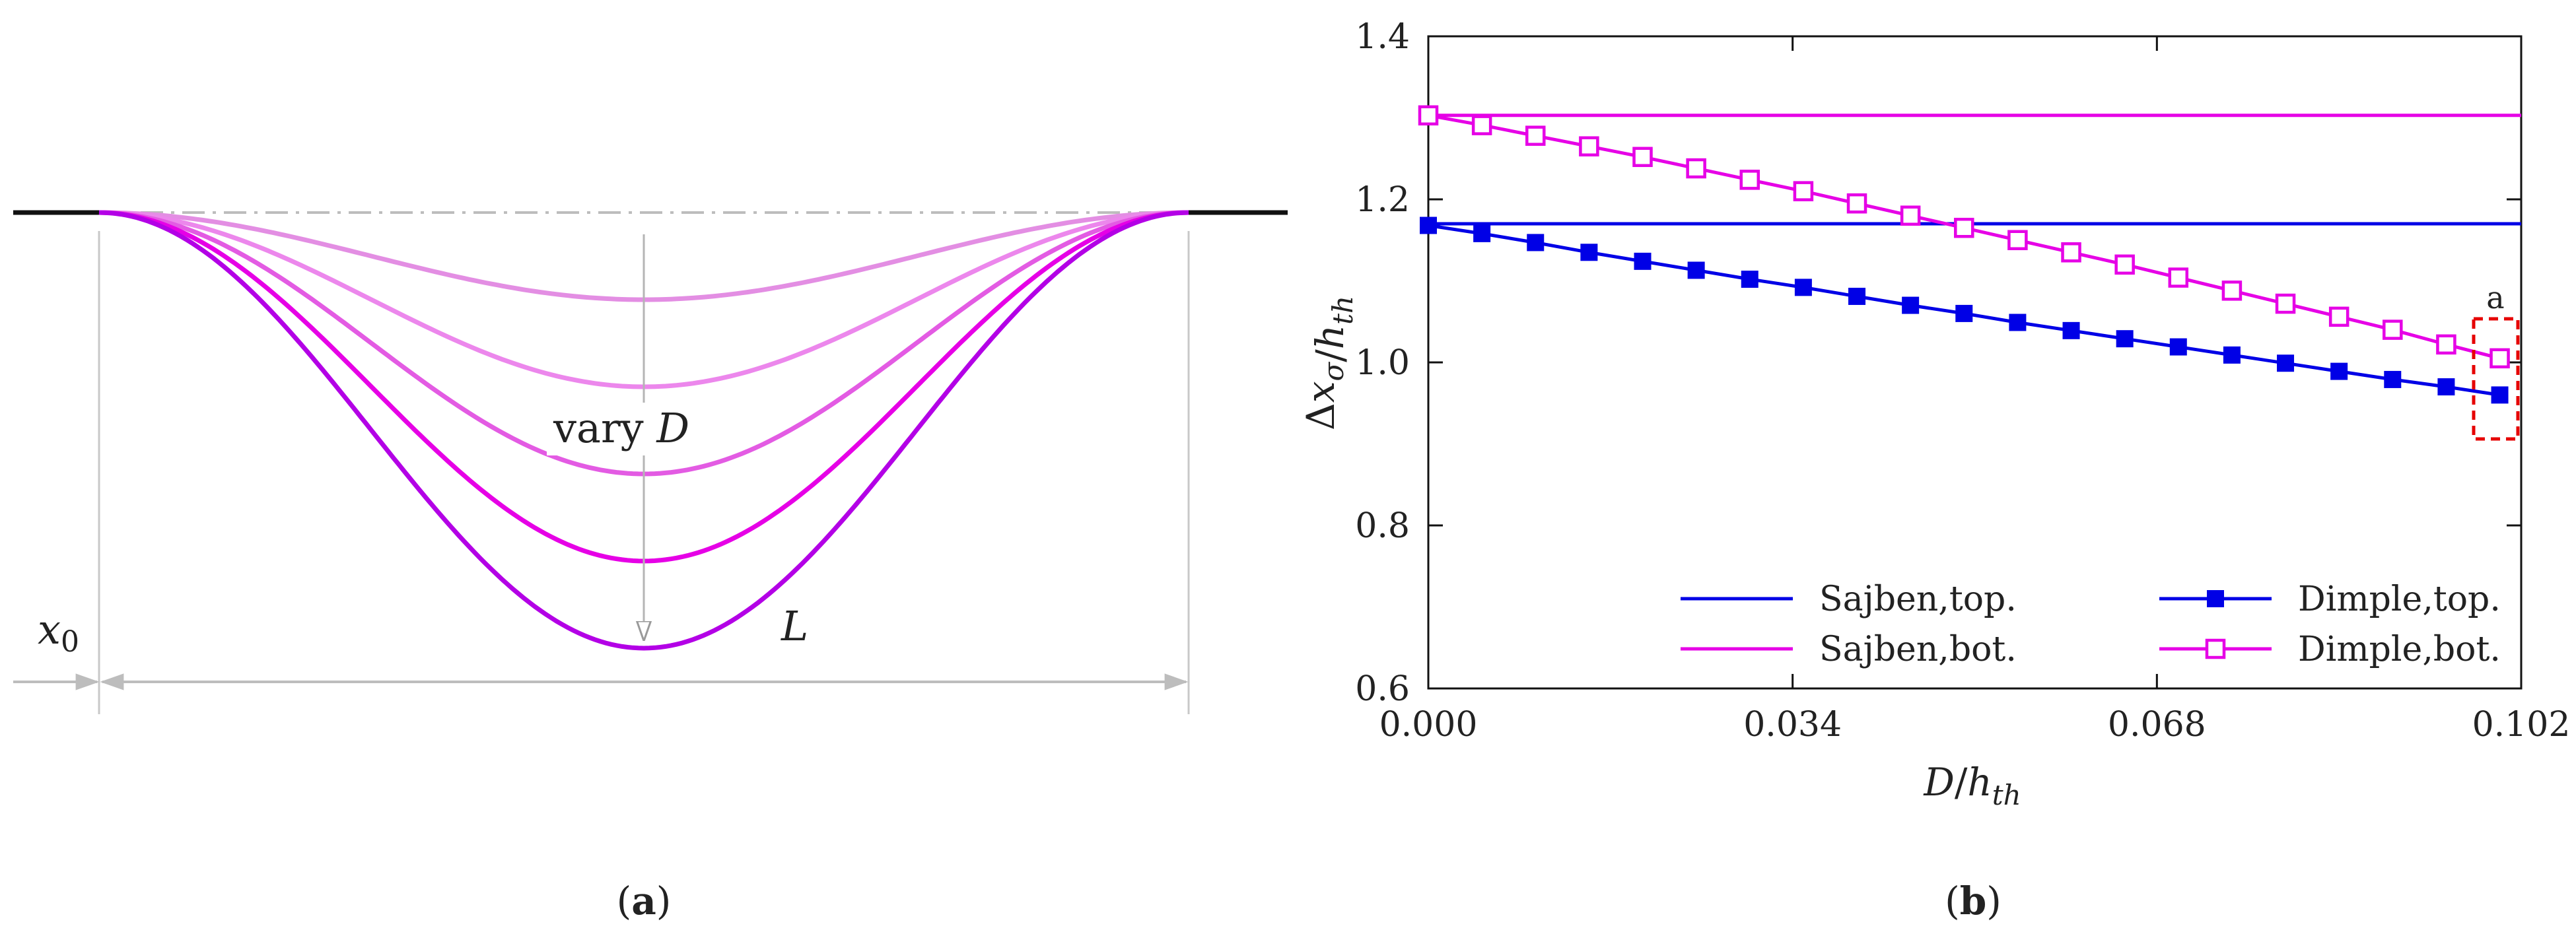 The width and height of the screenshot is (2576, 934). What do you see at coordinates (1918, 599) in the screenshot?
I see `legend-label: Sajben,top.` at bounding box center [1918, 599].